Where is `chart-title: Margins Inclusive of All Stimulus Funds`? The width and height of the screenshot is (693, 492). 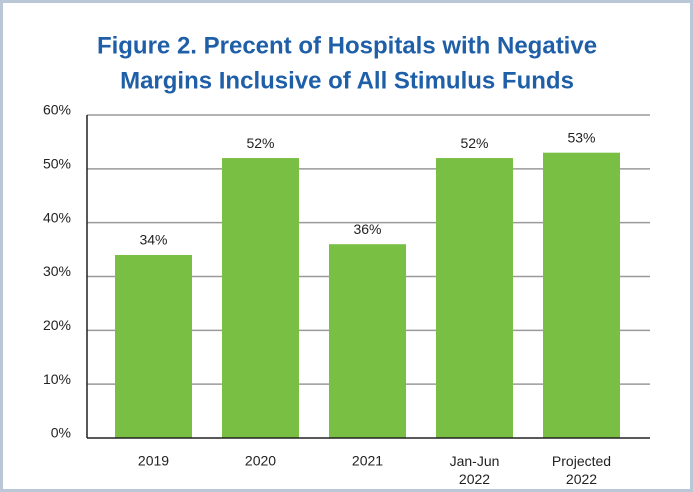
chart-title: Margins Inclusive of All Stimulus Funds is located at coordinates (347, 80).